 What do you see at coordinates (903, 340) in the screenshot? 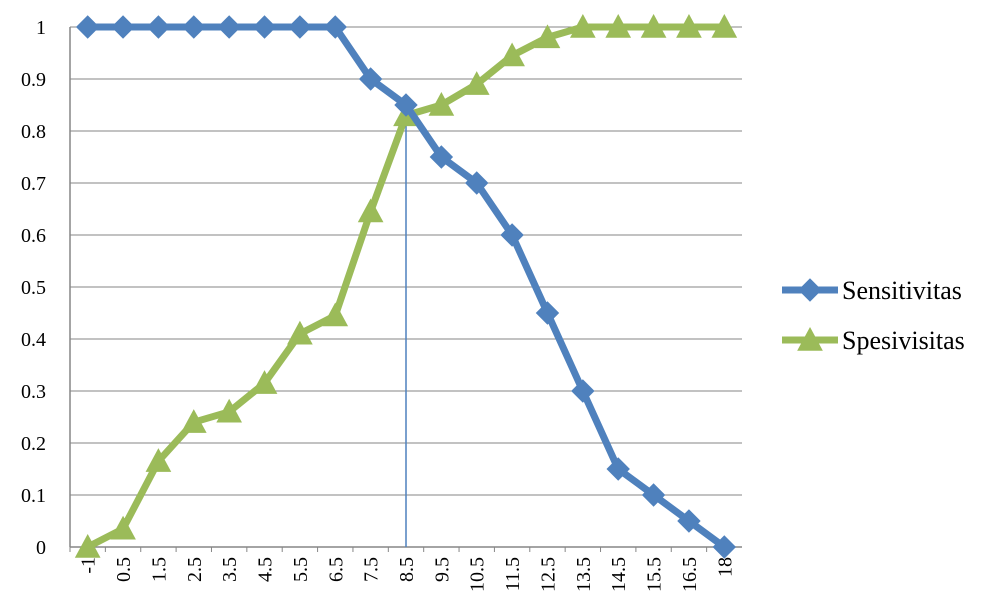
I see `legend-label: Spesivisitas` at bounding box center [903, 340].